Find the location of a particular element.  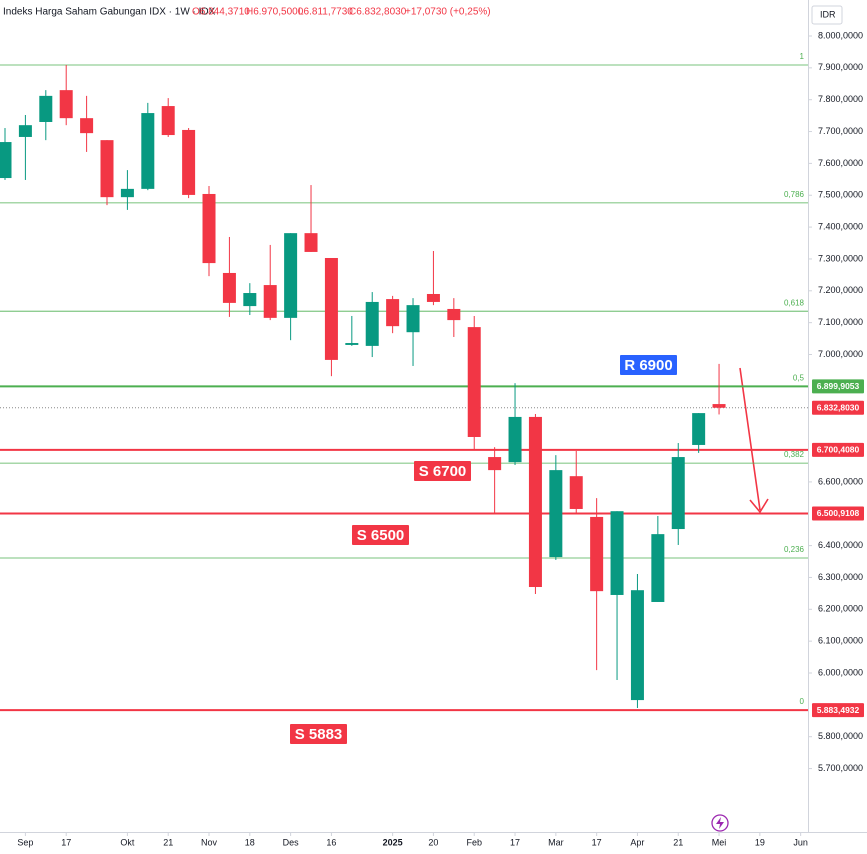

fib-ratio: 0,382 is located at coordinates (794, 454).